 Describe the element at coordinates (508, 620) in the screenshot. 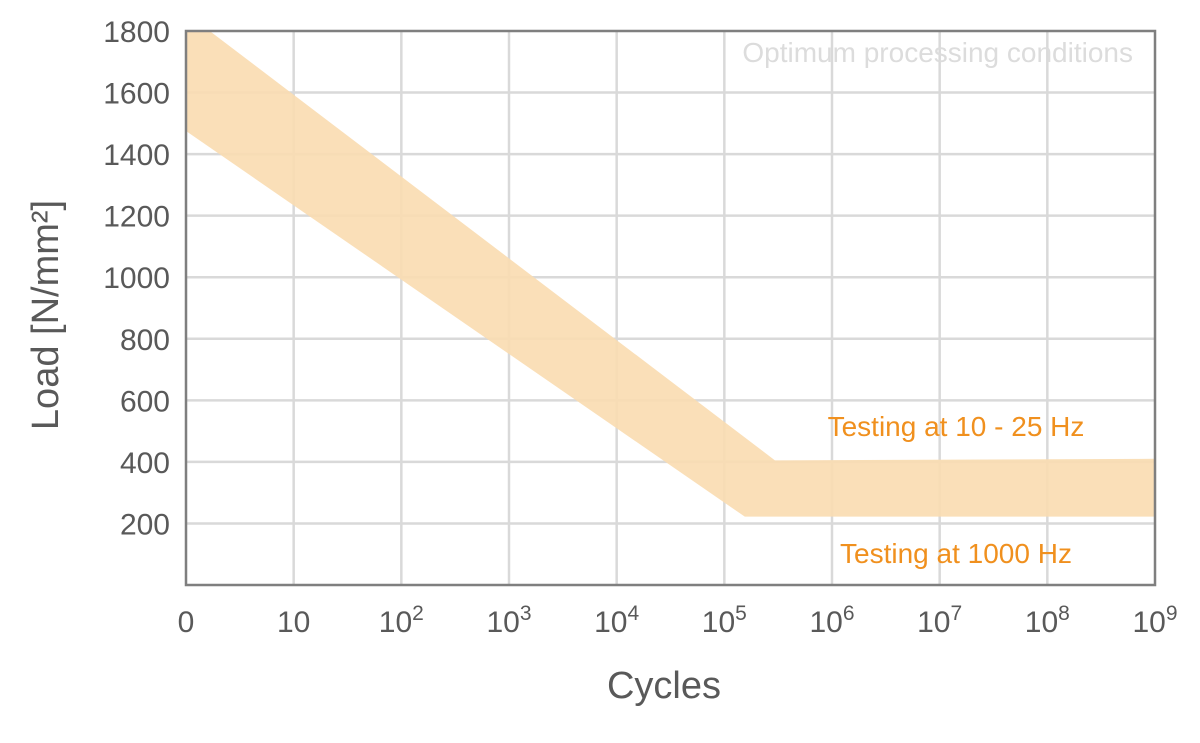

I see `x-tick-label: 10³` at that location.